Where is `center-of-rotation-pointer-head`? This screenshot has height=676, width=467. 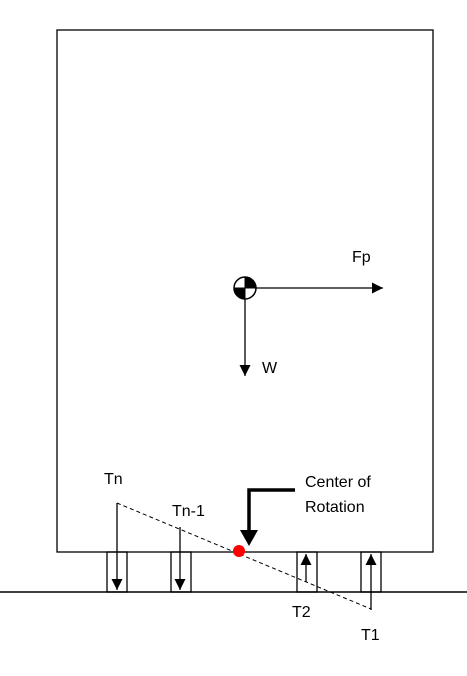 center-of-rotation-pointer-head is located at coordinates (249, 538).